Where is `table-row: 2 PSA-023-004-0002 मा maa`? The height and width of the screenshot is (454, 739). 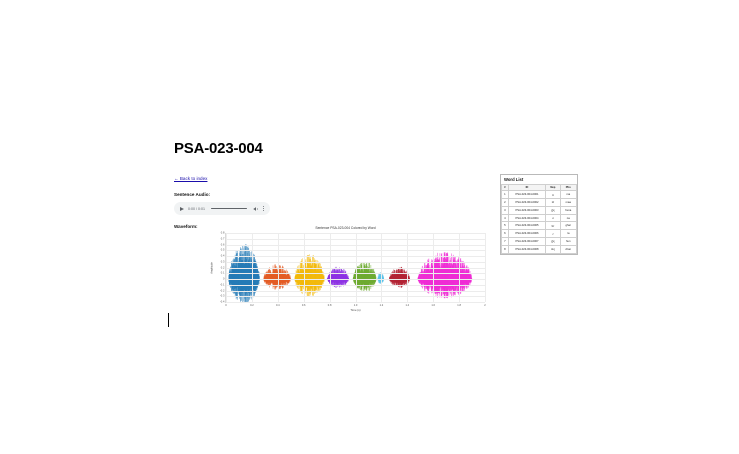 table-row: 2 PSA-023-004-0002 मा maa is located at coordinates (539, 202).